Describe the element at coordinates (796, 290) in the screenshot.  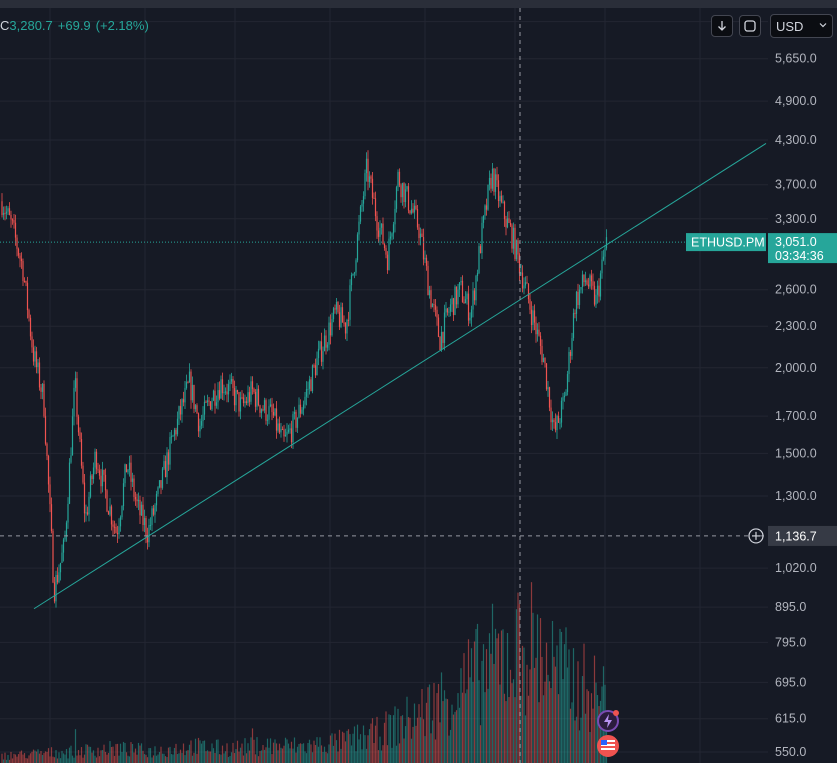
I see `price-tick-label: 2,600.0` at that location.